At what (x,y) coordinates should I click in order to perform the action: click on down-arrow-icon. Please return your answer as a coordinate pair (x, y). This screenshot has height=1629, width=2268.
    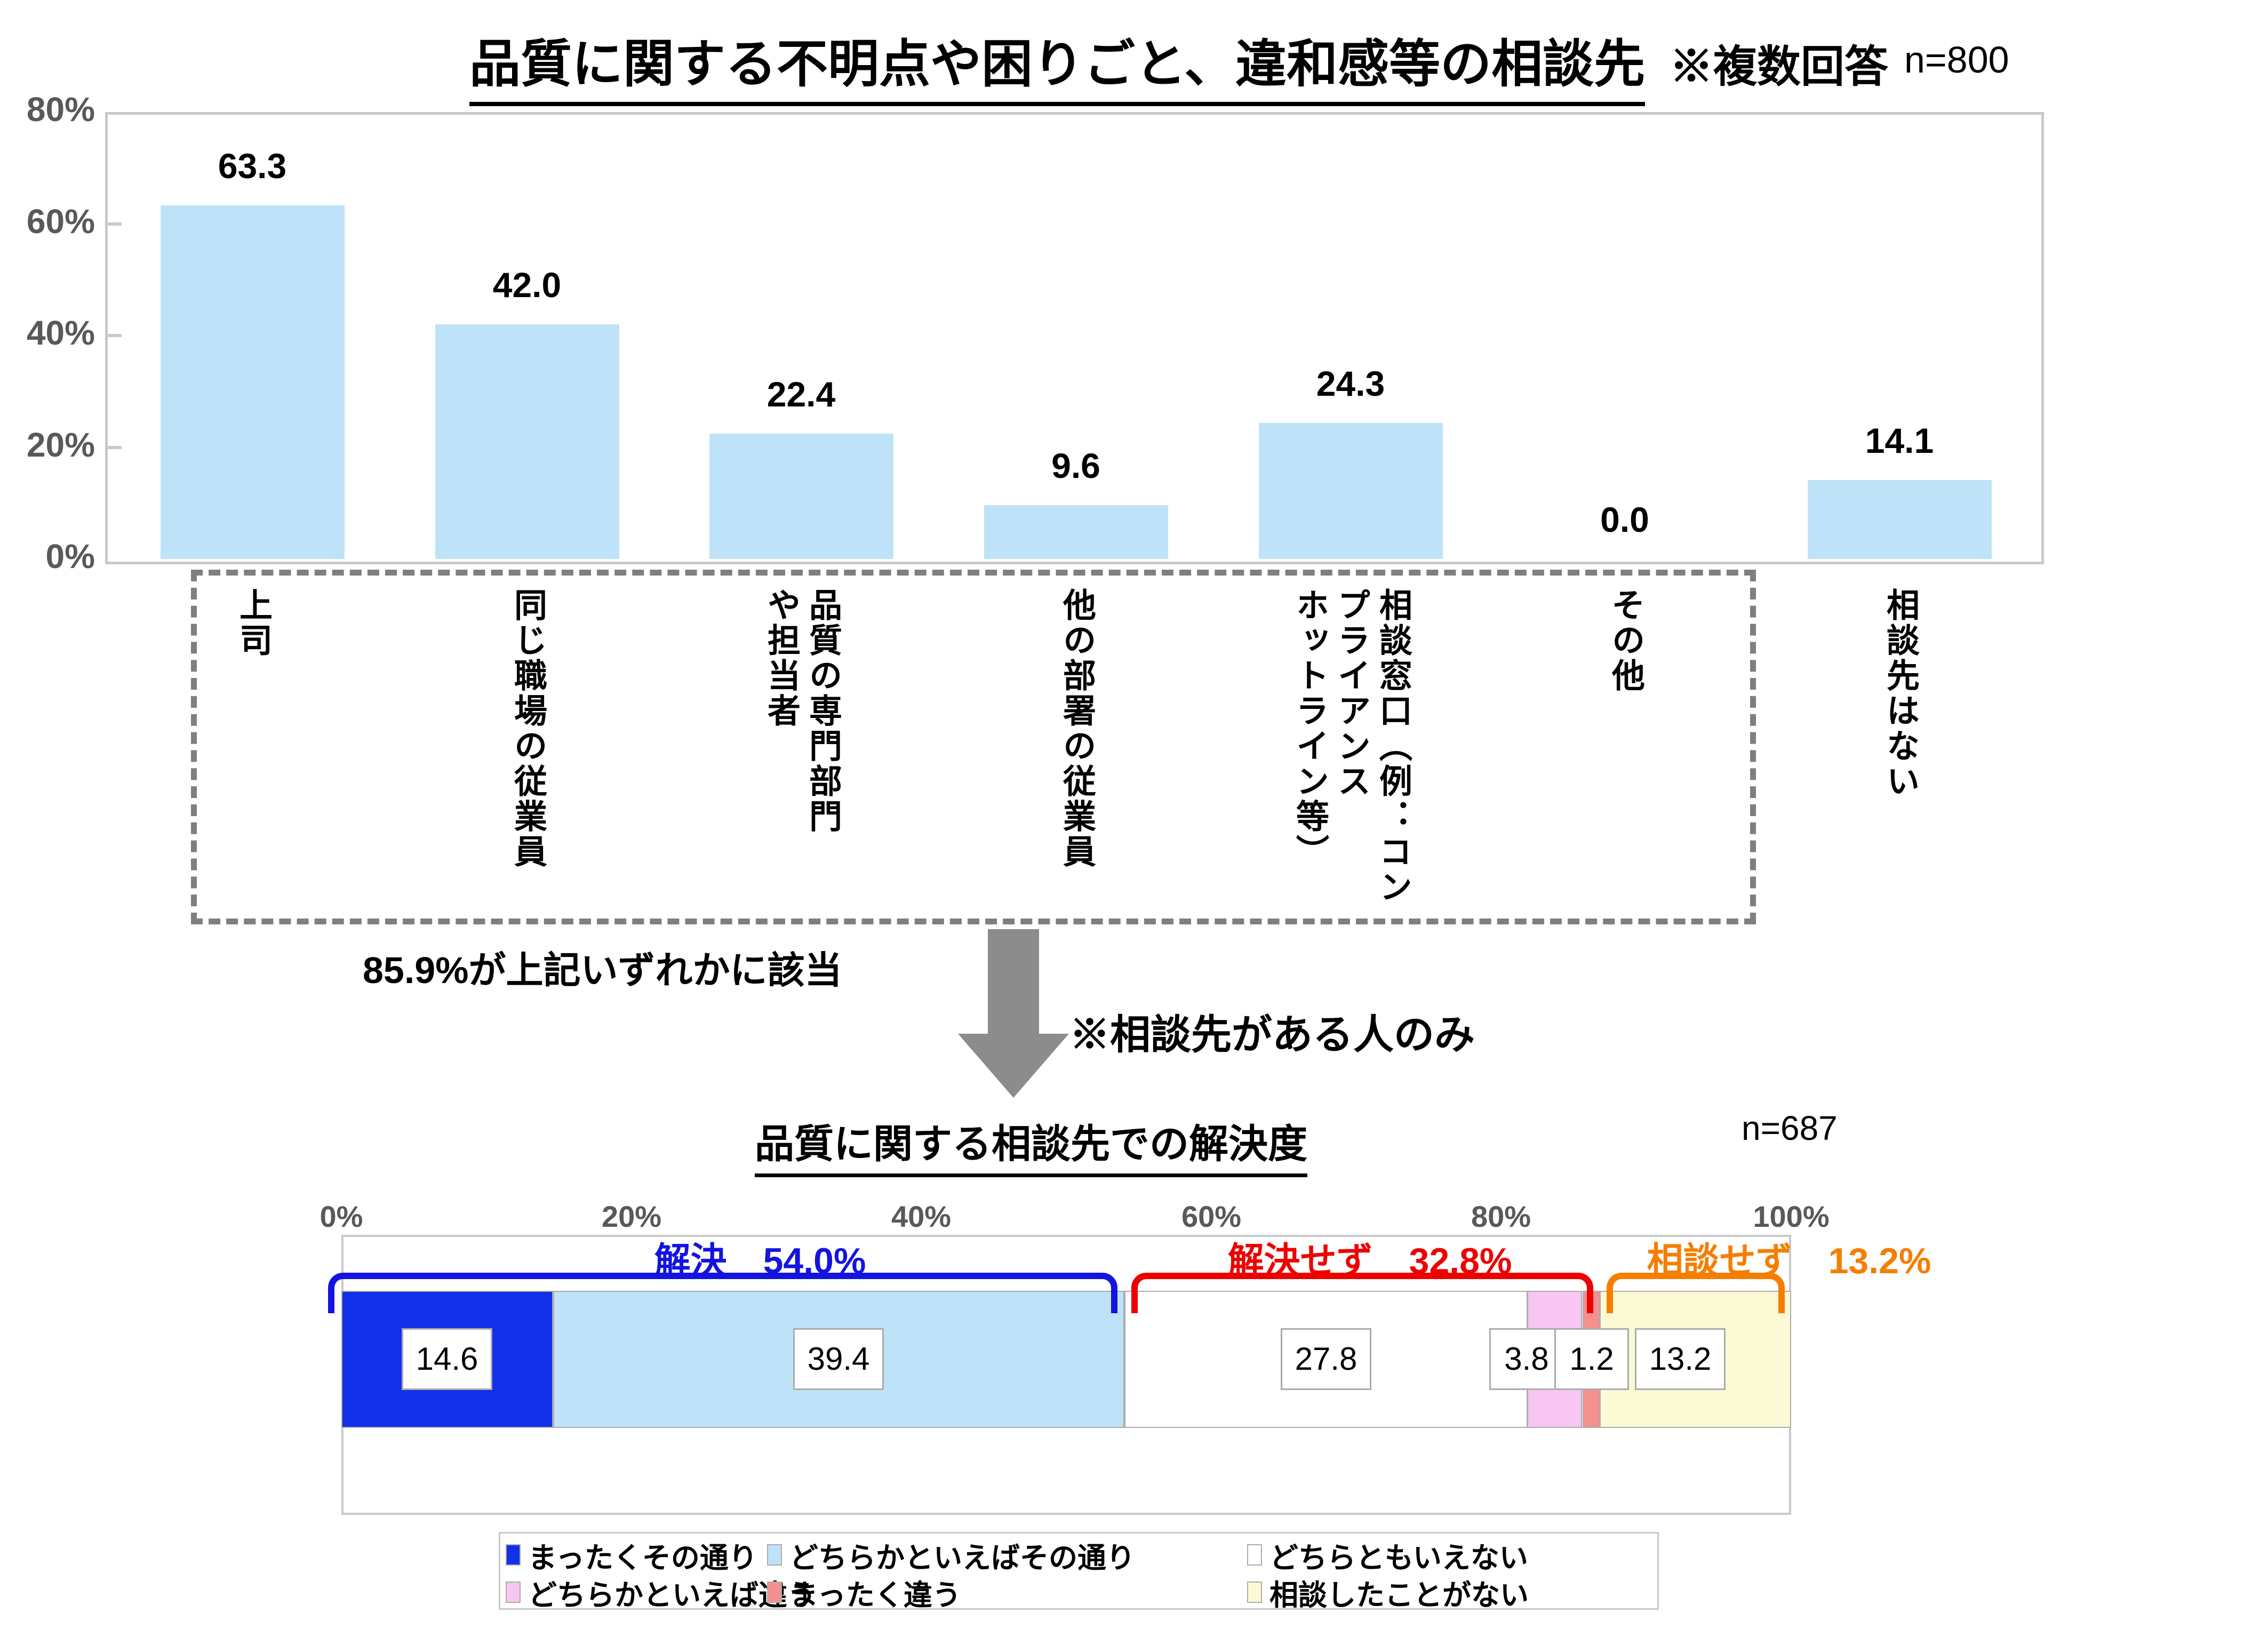
    Looking at the image, I should click on (1013, 983).